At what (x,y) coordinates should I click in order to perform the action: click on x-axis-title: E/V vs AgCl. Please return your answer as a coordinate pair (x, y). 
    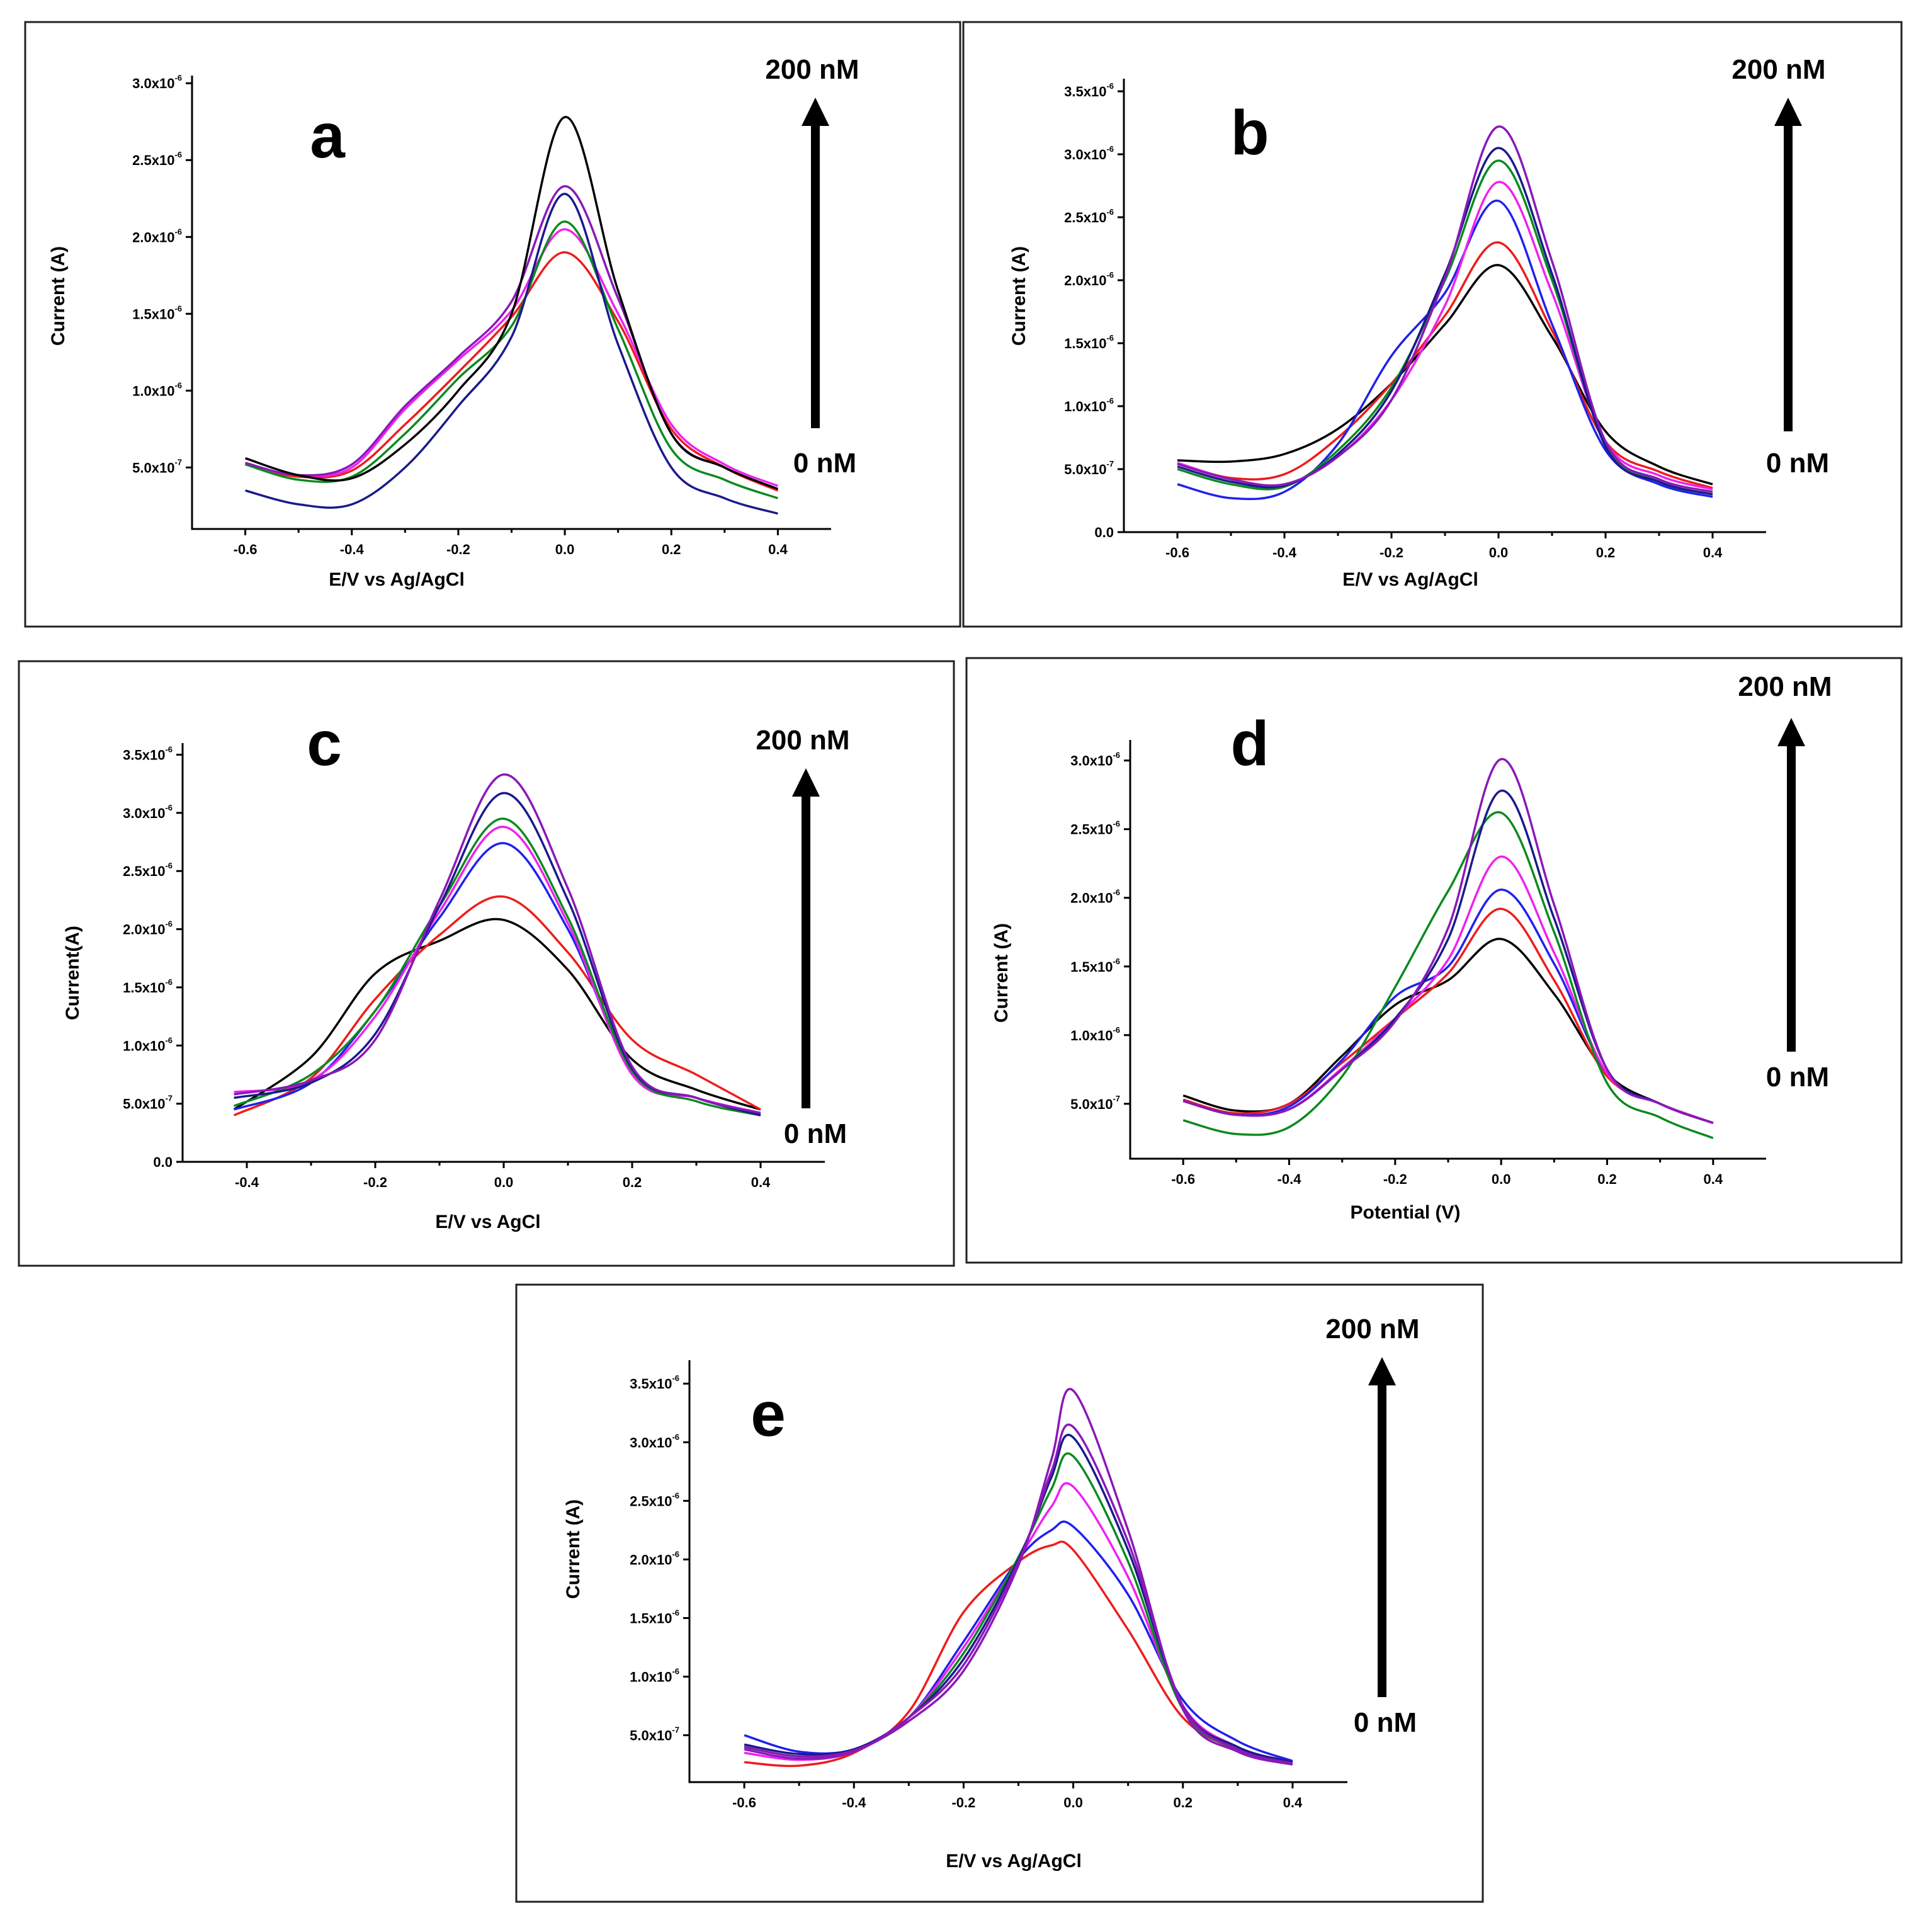
    Looking at the image, I should click on (487, 1222).